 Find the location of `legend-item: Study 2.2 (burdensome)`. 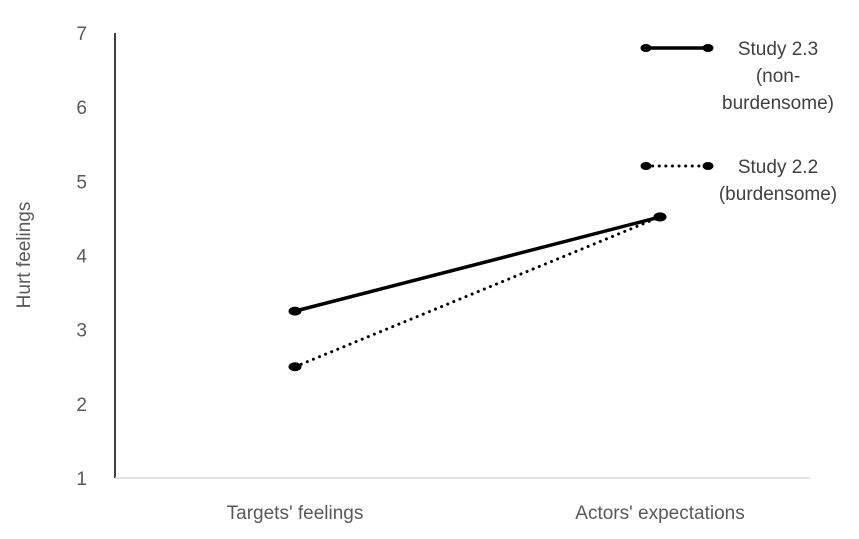

legend-item: Study 2.2 (burdensome) is located at coordinates (738, 181).